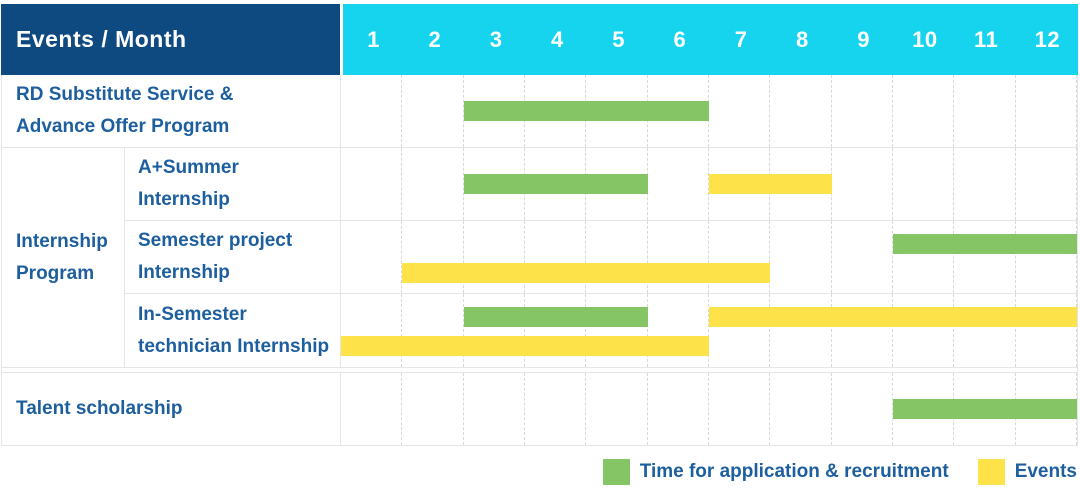 The image size is (1080, 494). I want to click on month-label: 9, so click(863, 39).